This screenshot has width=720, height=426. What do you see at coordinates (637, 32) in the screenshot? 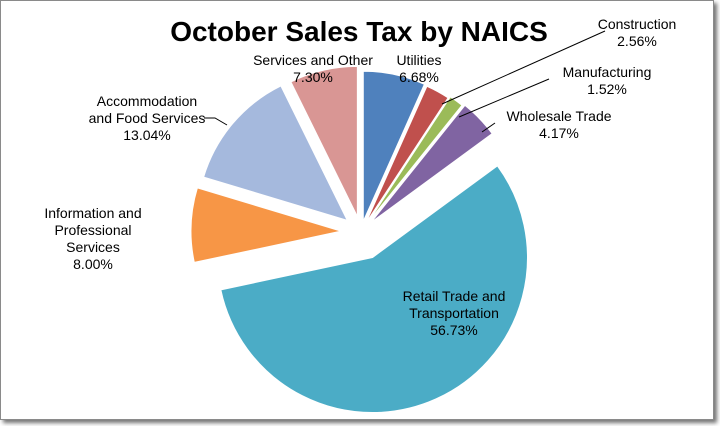
I see `data-label-construction: Construction 2.56%` at bounding box center [637, 32].